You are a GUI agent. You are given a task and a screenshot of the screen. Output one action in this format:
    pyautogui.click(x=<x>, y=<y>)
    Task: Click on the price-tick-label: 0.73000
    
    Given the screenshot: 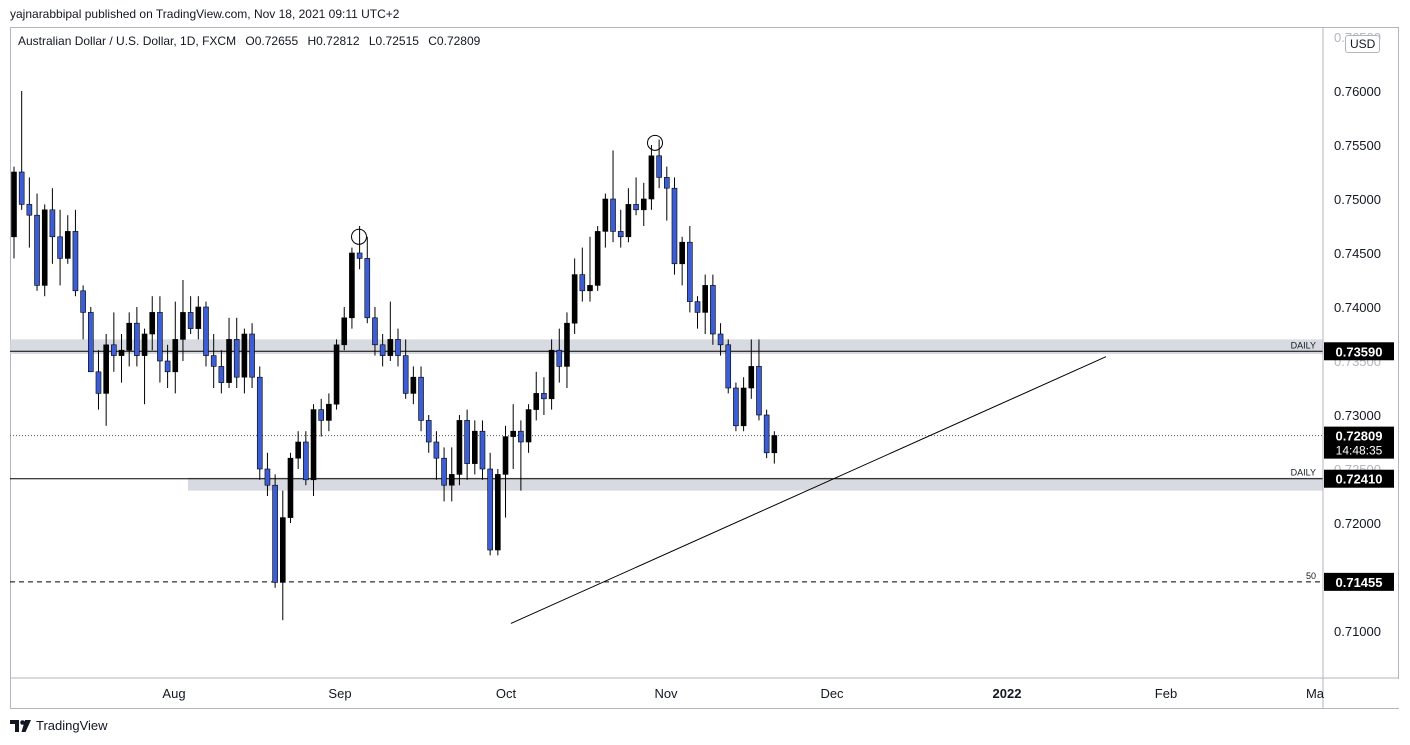 What is the action you would take?
    pyautogui.click(x=1357, y=415)
    